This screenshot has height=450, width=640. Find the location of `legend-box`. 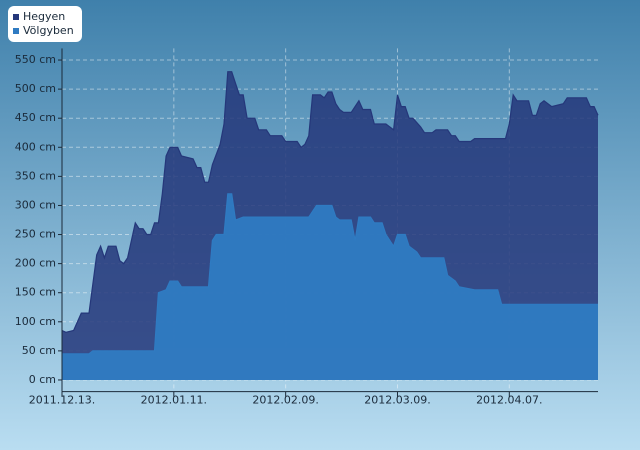

legend-box is located at coordinates (45, 24).